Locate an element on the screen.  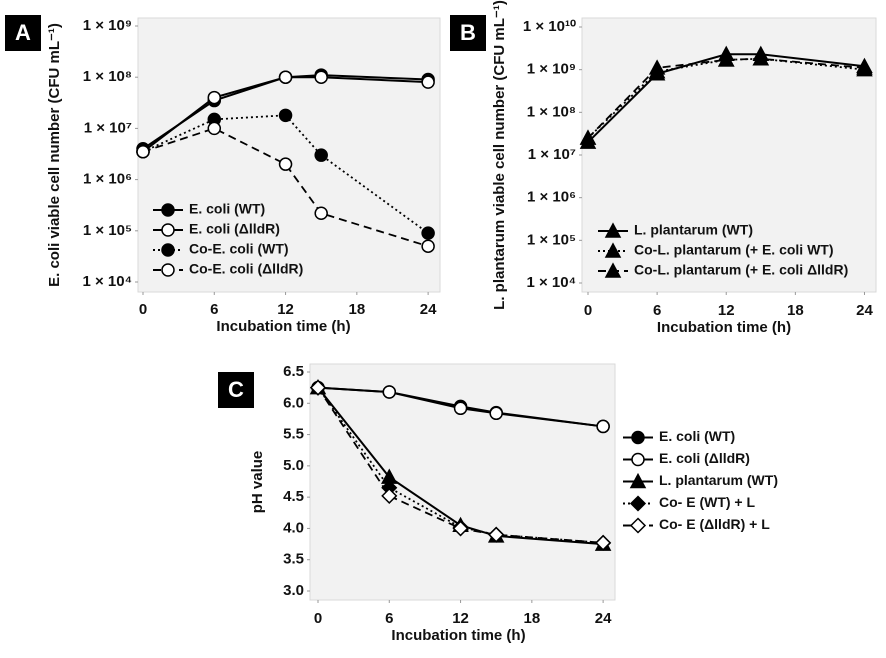
y-tick-label: 1 × 10¹⁰ is located at coordinates (549, 26).